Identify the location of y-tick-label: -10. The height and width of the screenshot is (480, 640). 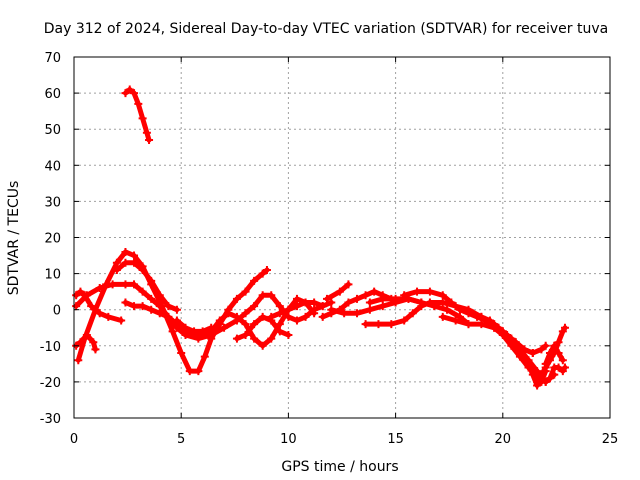
(50, 347).